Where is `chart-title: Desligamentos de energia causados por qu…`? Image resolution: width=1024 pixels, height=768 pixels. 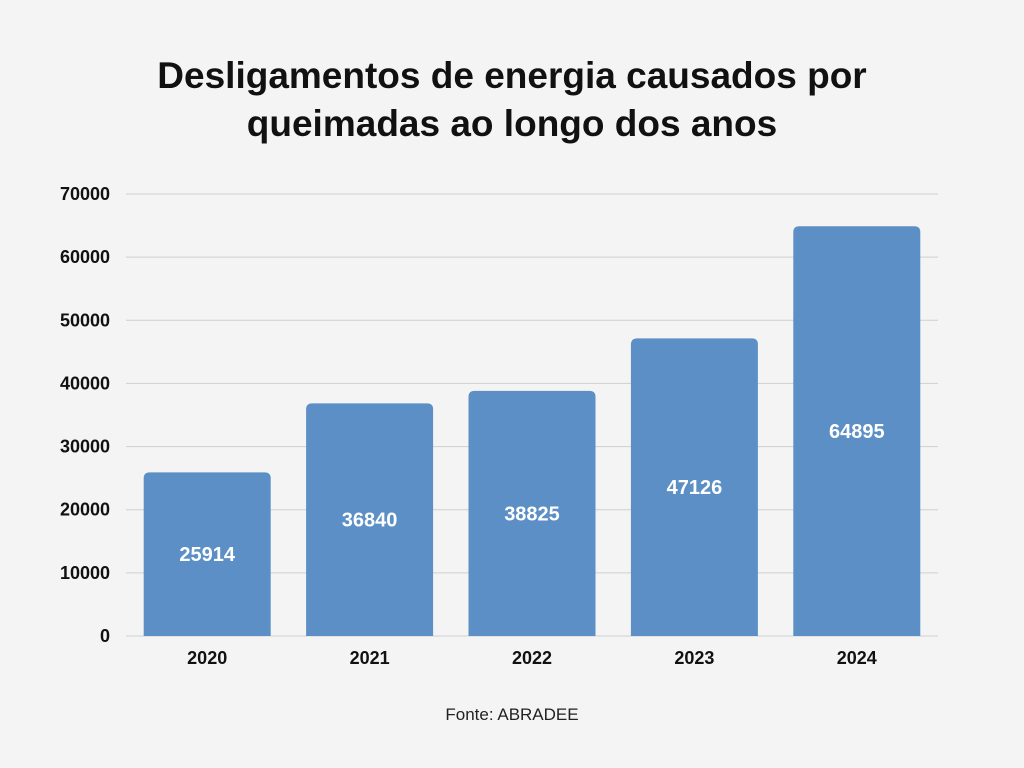 chart-title: Desligamentos de energia causados por qu… is located at coordinates (512, 100).